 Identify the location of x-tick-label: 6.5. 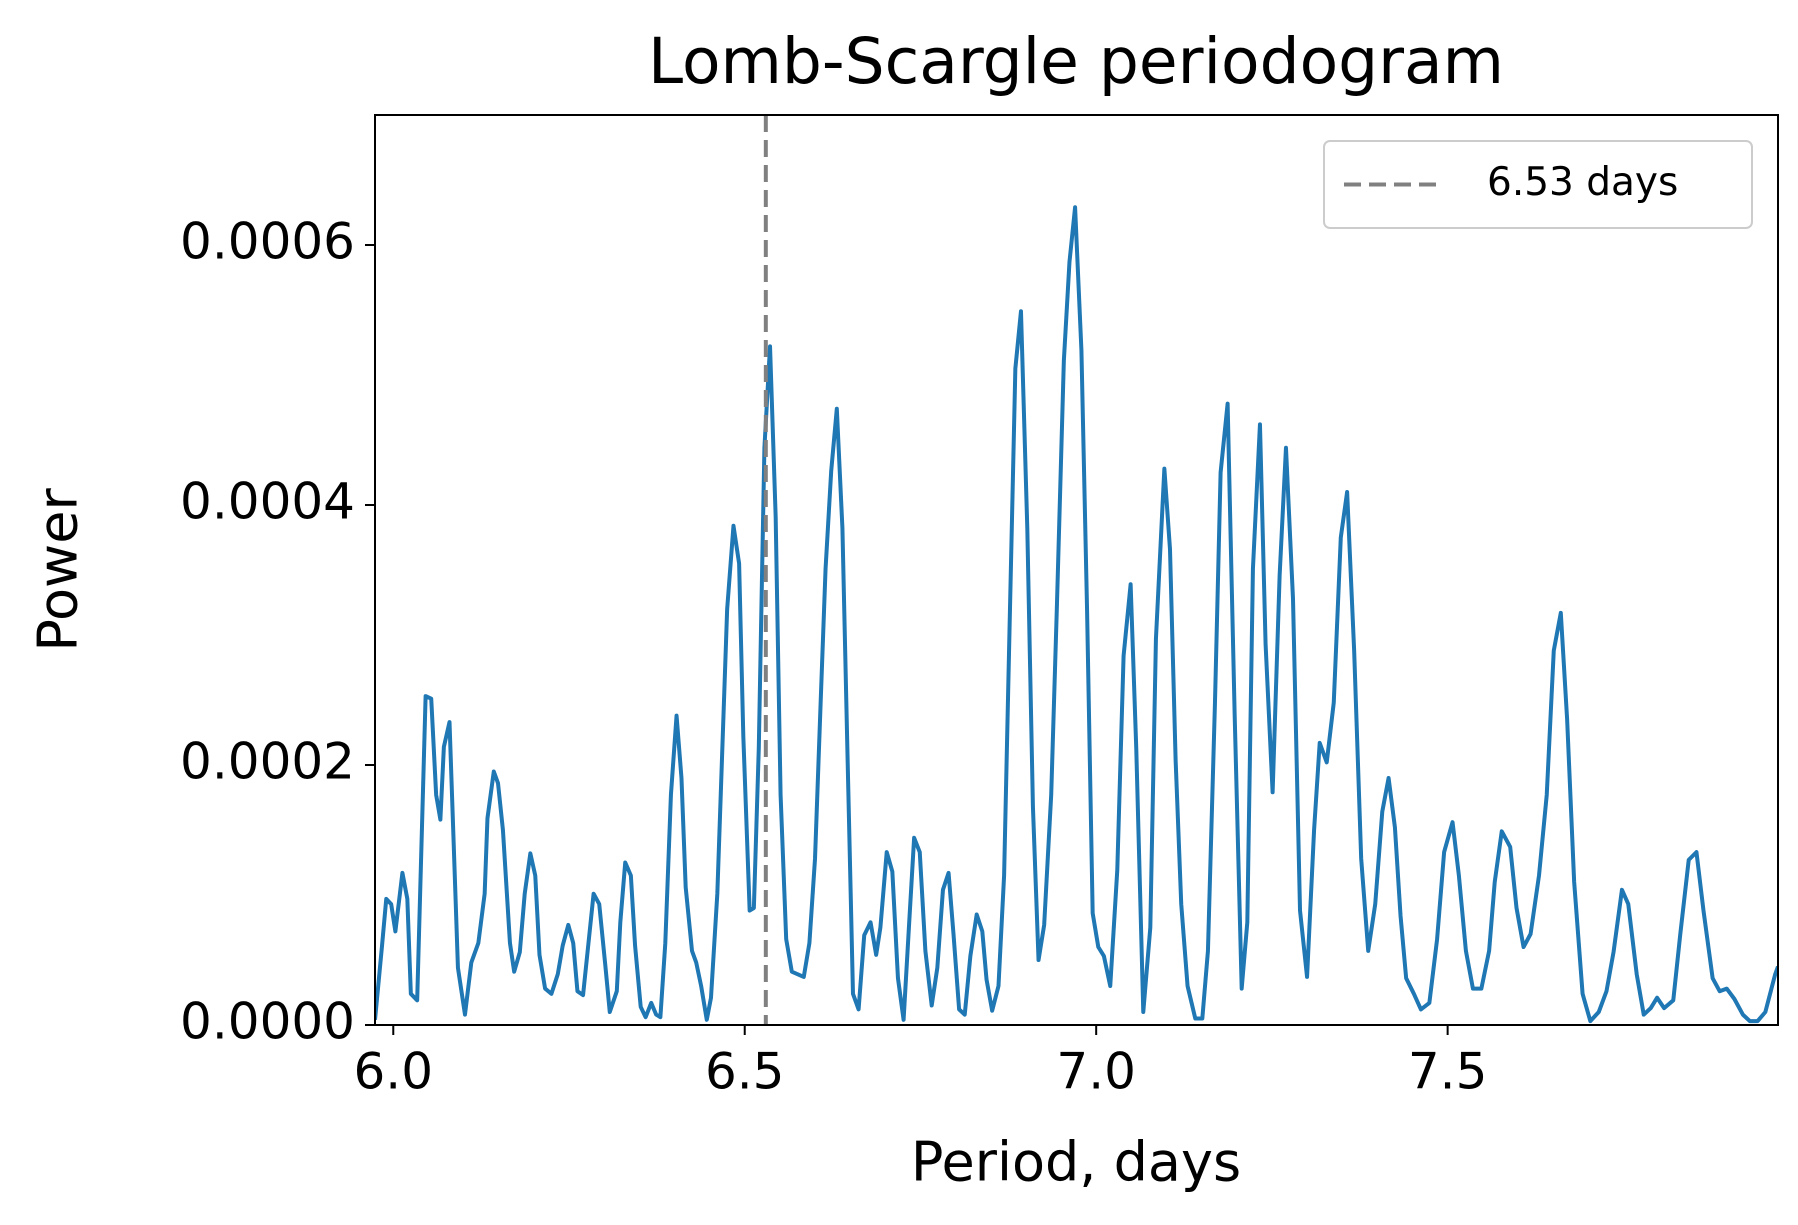
(745, 1072).